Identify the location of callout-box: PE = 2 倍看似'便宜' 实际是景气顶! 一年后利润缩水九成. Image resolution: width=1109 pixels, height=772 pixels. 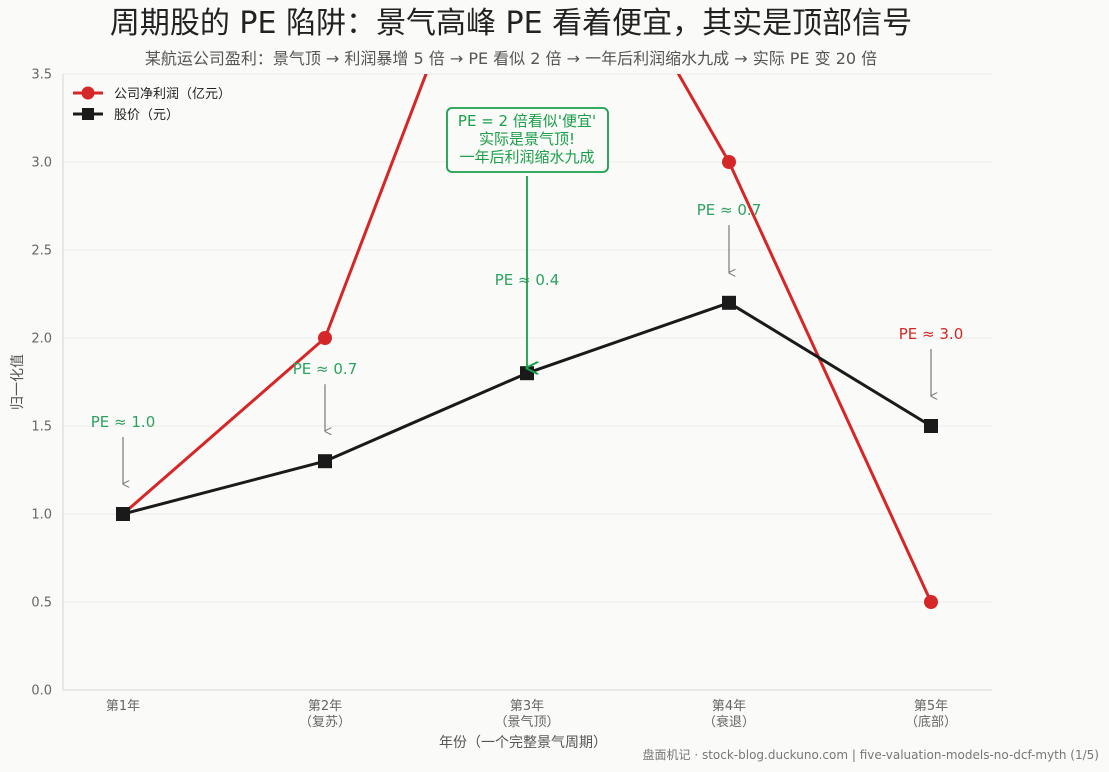
(527, 237).